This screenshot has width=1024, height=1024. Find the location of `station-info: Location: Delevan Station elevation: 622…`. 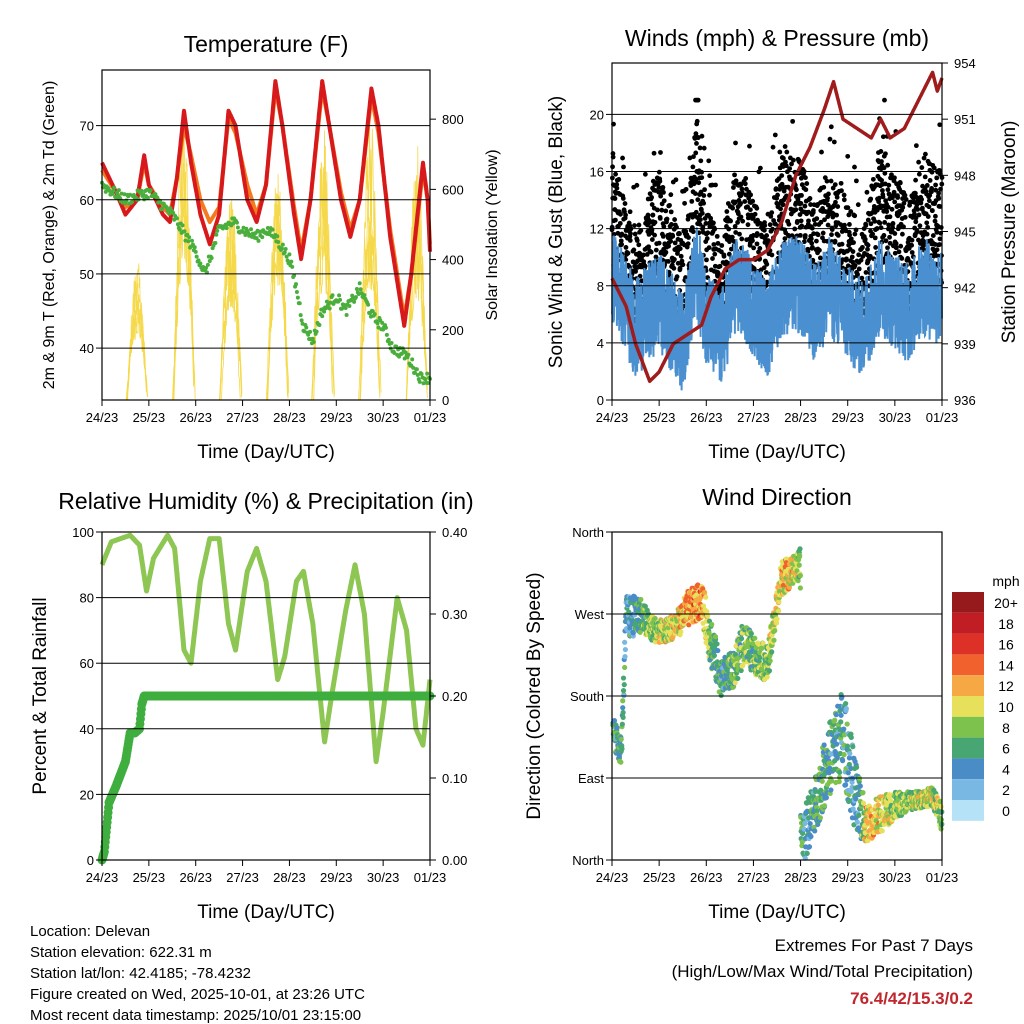

station-info: Location: Delevan Station elevation: 622… is located at coordinates (197, 973).